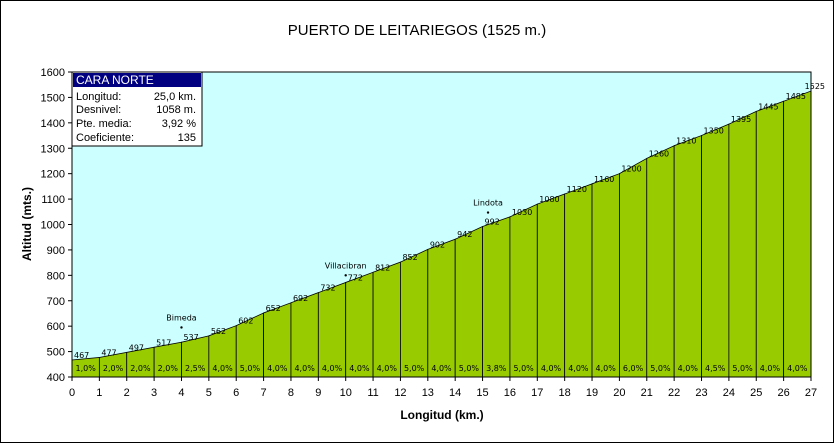  I want to click on x-tick-label: 12, so click(400, 393).